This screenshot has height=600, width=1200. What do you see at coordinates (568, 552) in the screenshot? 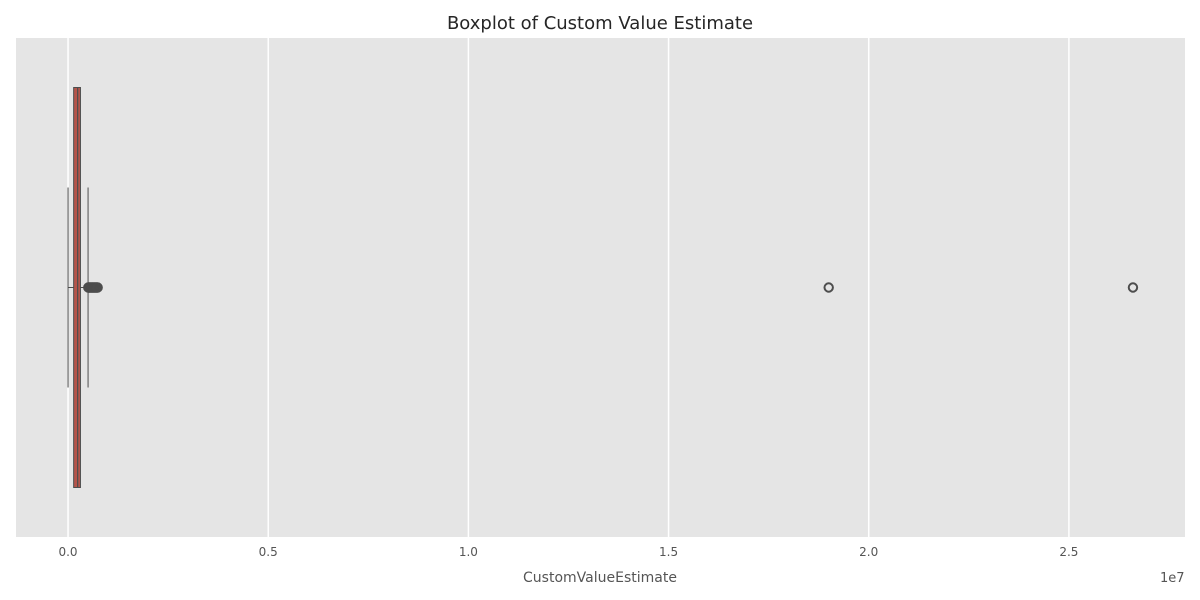
I see `x-tick-labels: 0.0 0.5 1.0 1.5 2.0 2.5` at bounding box center [568, 552].